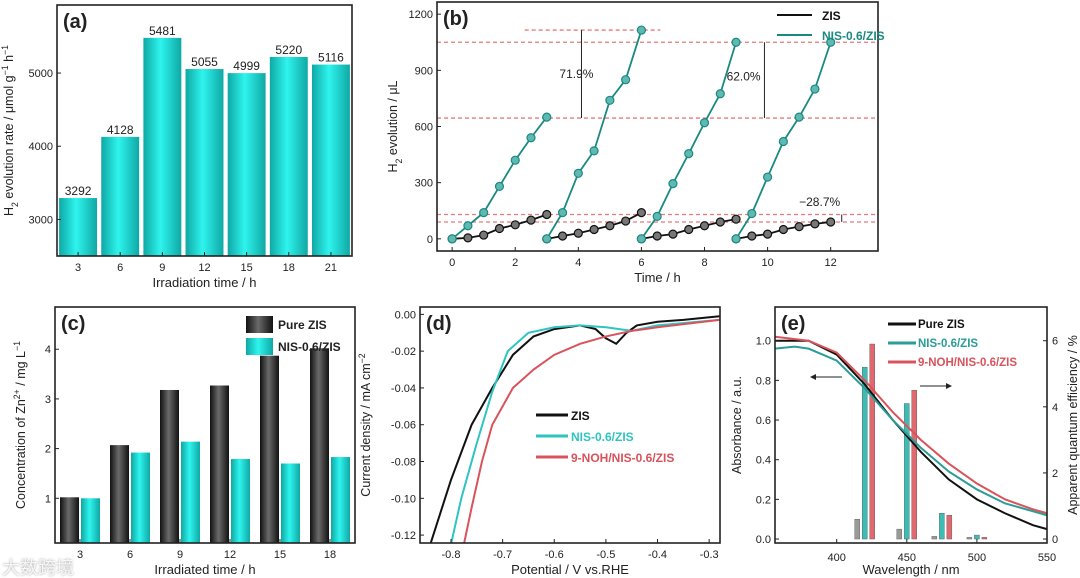 This screenshot has height=578, width=1080. I want to click on x-tick-label: 400, so click(837, 558).